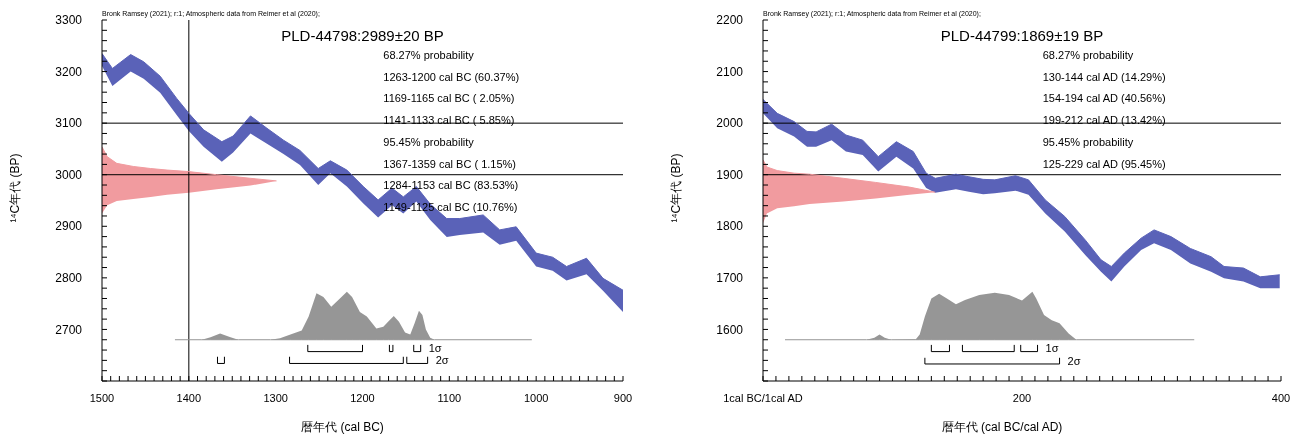 This screenshot has height=436, width=1292. I want to click on y-tick-label: 1900, so click(730, 174).